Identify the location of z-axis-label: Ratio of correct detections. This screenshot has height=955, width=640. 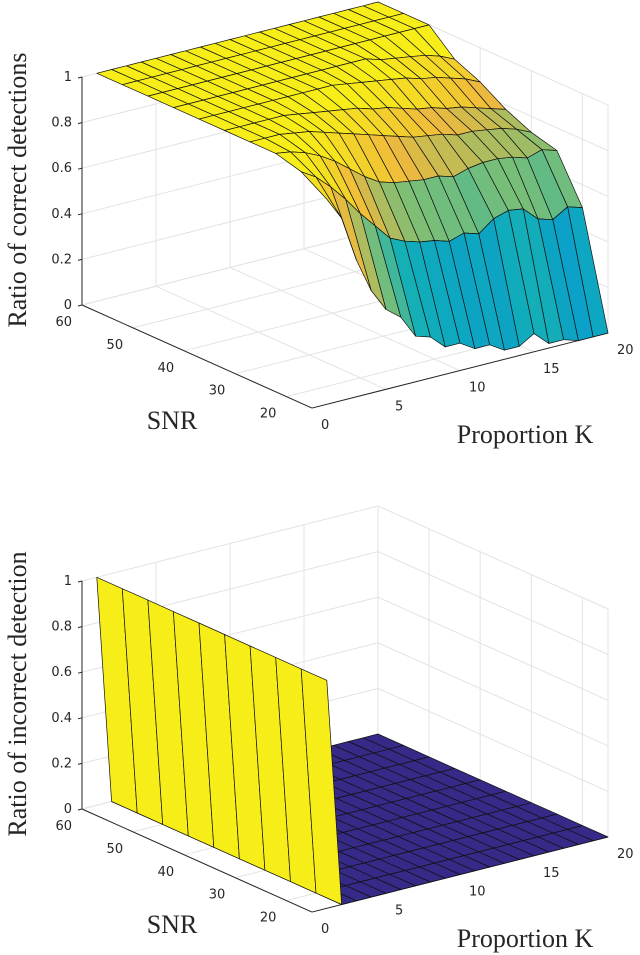
(17, 189).